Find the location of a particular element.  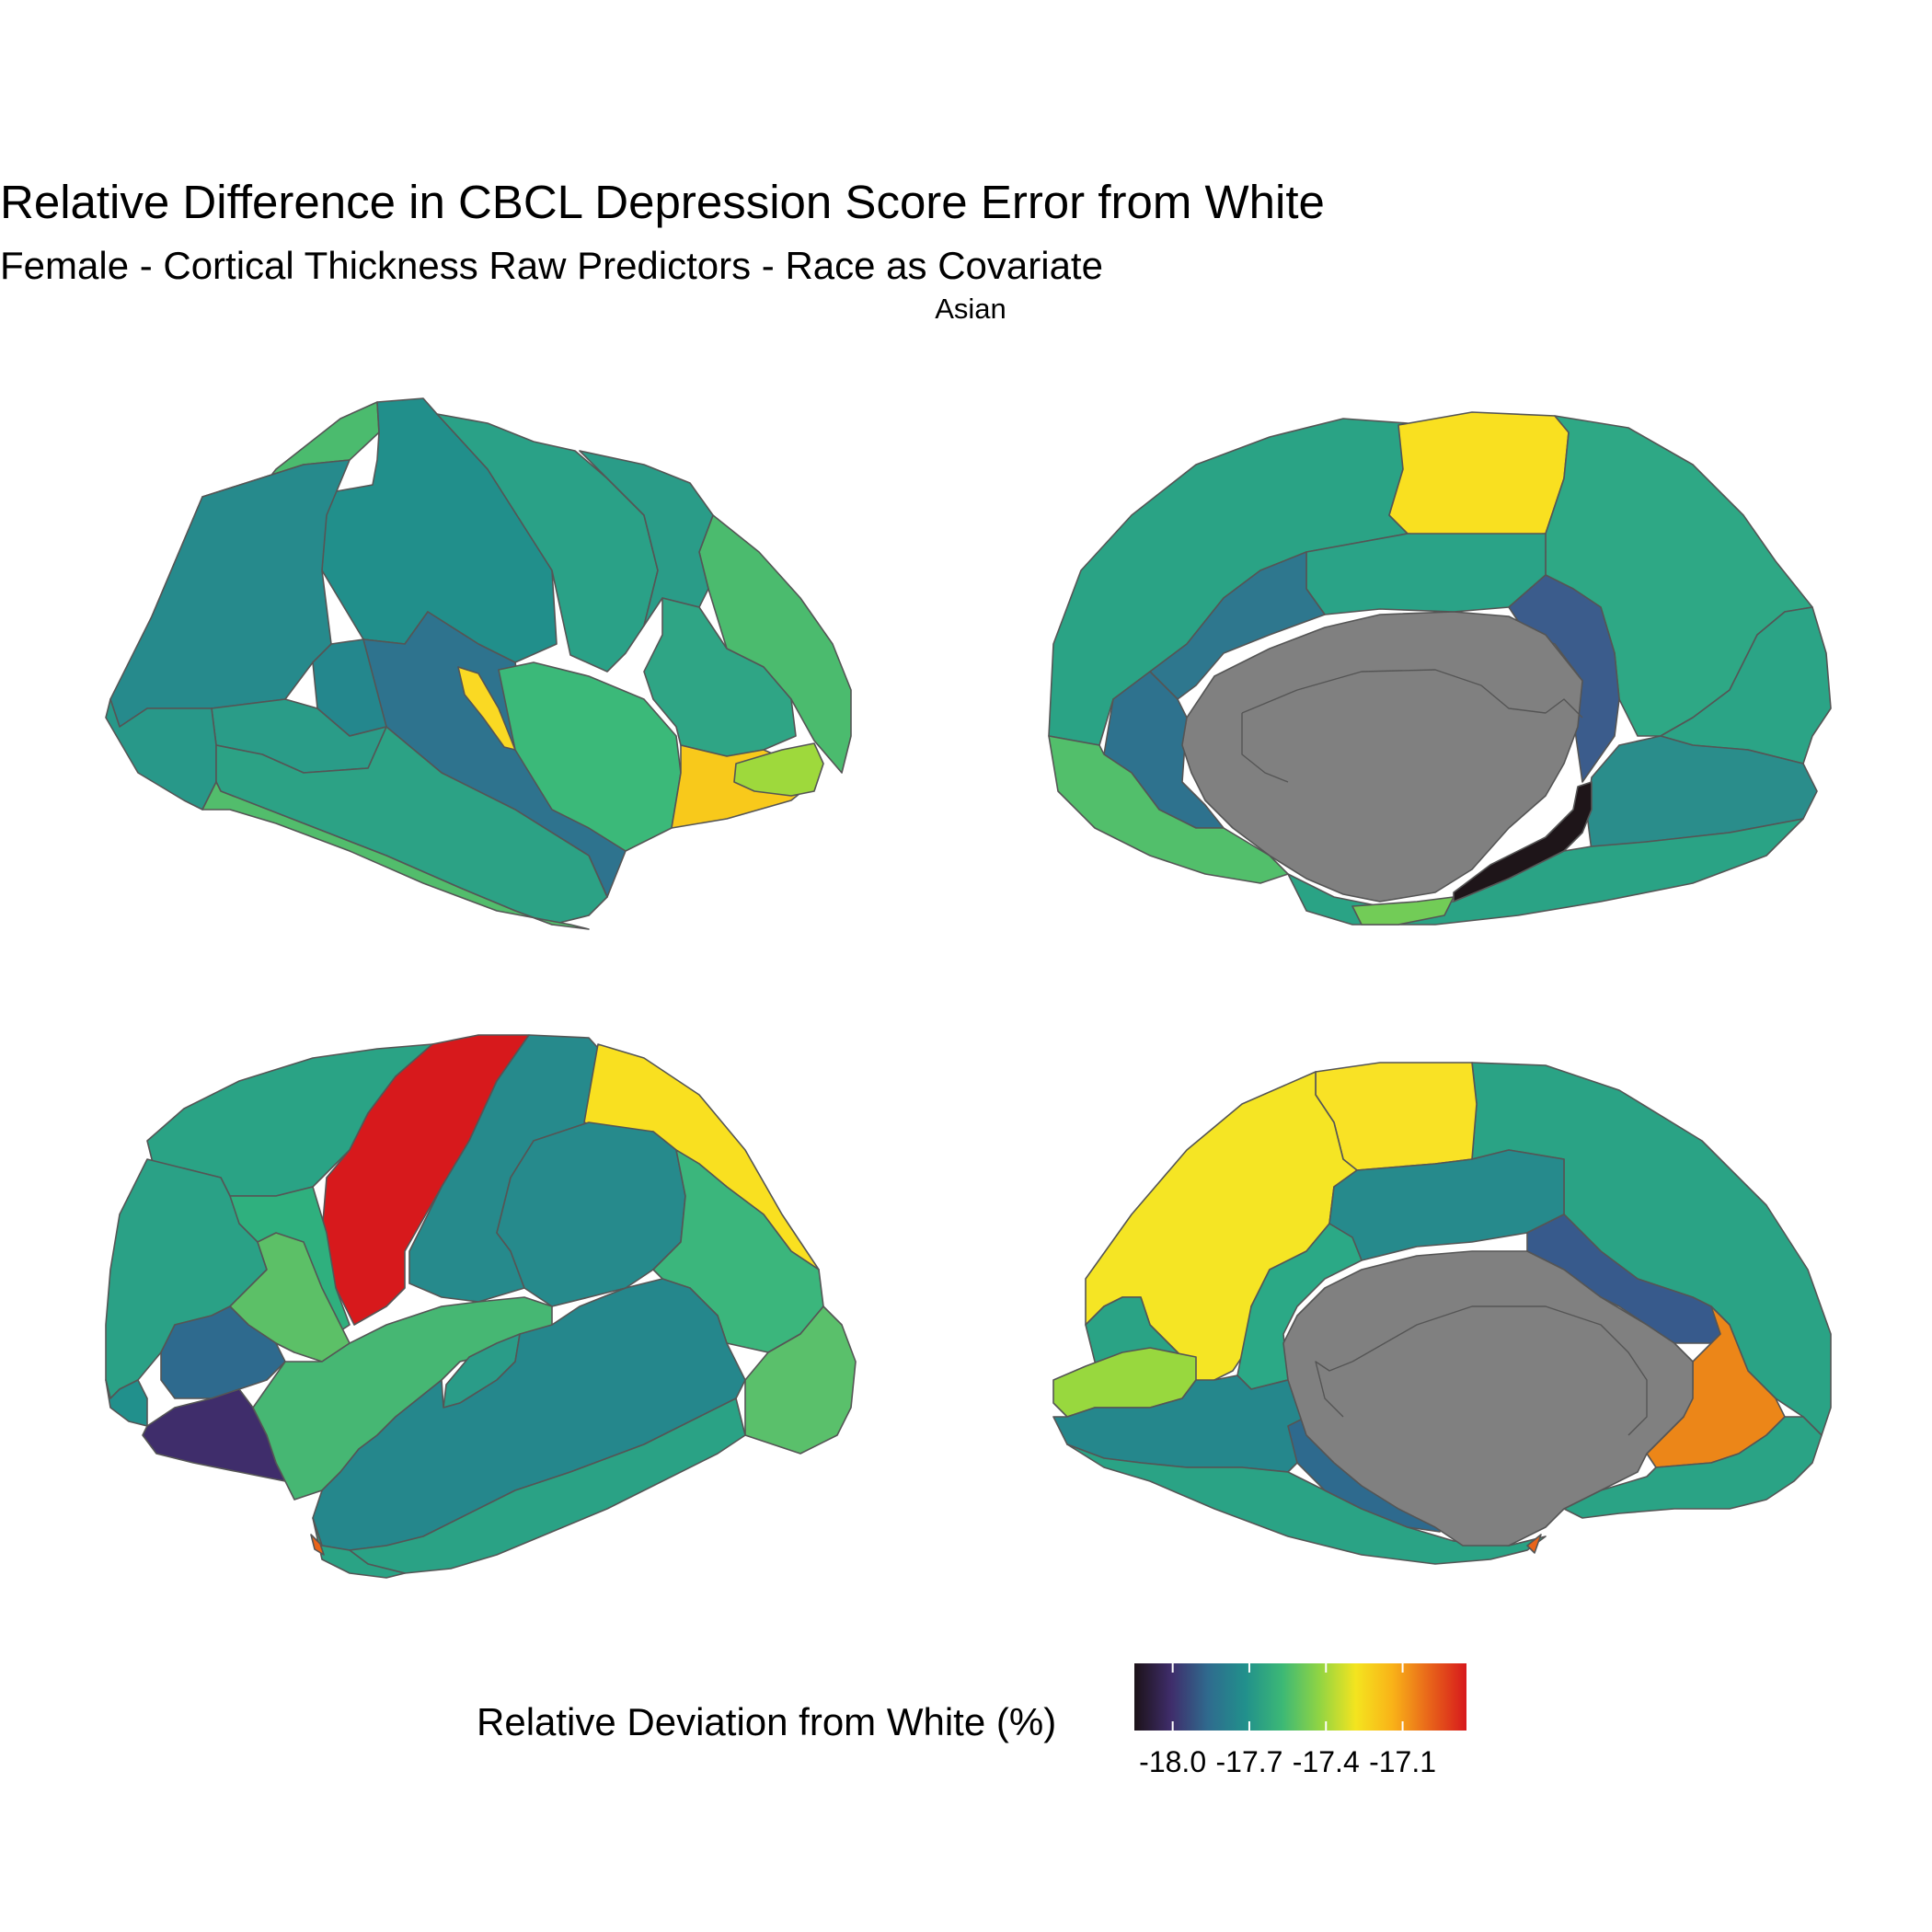

view-left-lateral is located at coordinates (478, 663).